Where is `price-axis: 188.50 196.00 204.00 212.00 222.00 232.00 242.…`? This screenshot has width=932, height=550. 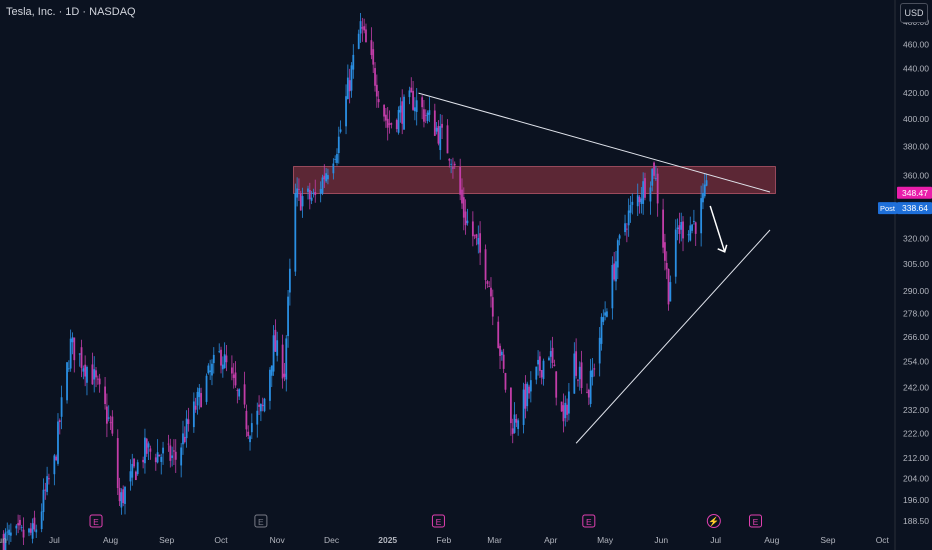 price-axis: 188.50 196.00 204.00 212.00 222.00 232.00 242.… is located at coordinates (916, 271).